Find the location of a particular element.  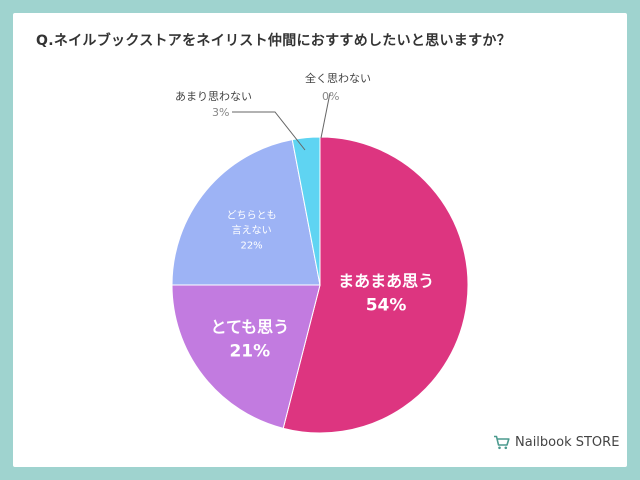

label-amari-value: 3% is located at coordinates (220, 112).